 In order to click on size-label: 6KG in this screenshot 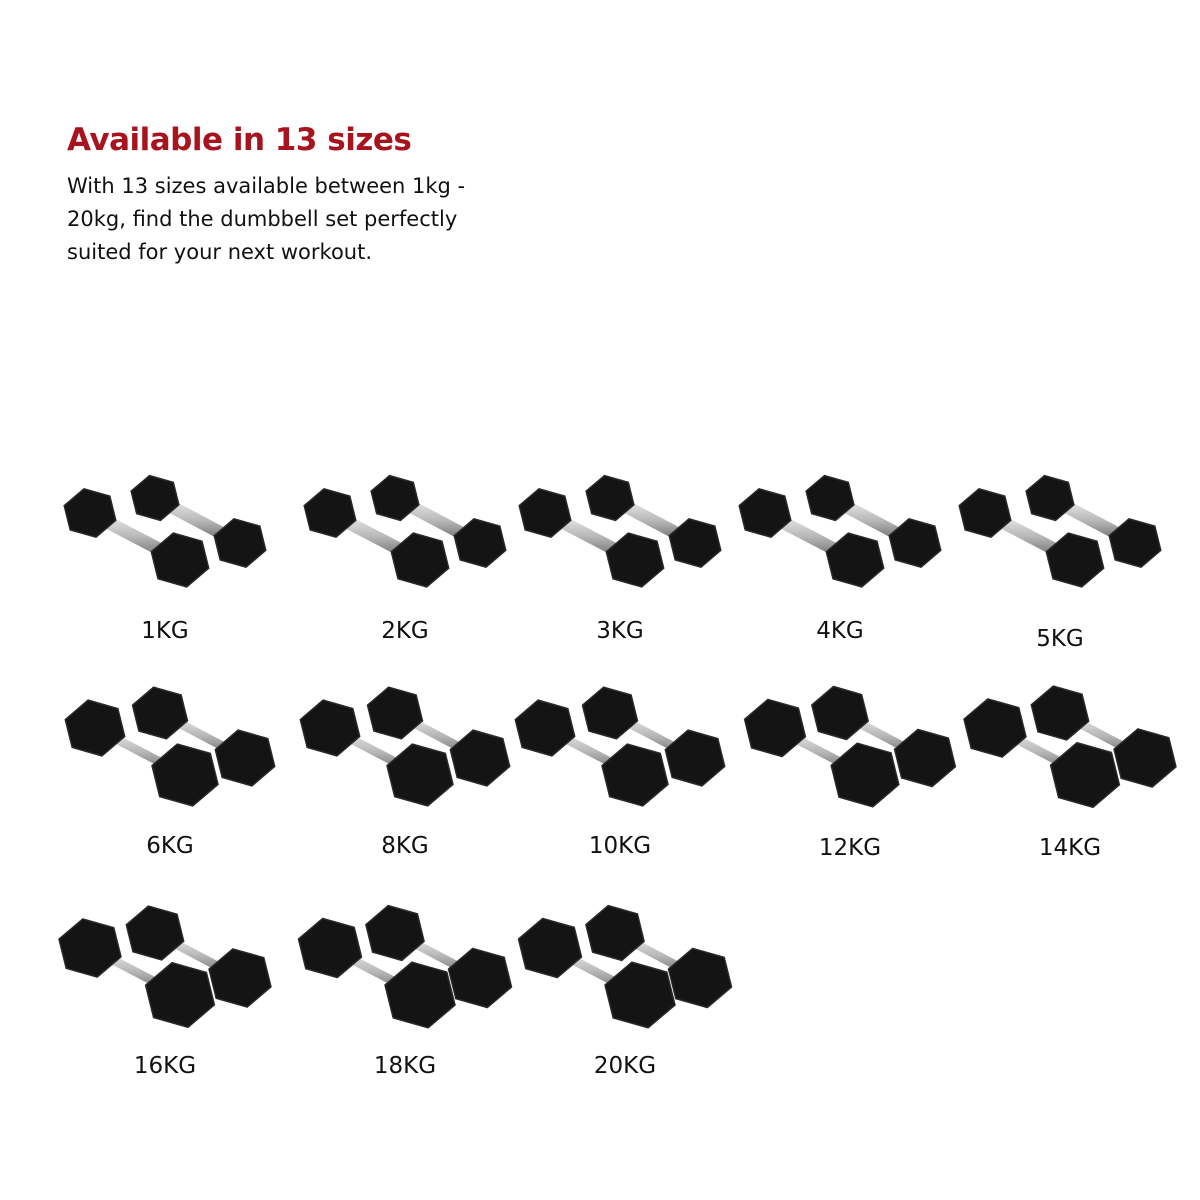, I will do `click(170, 846)`.